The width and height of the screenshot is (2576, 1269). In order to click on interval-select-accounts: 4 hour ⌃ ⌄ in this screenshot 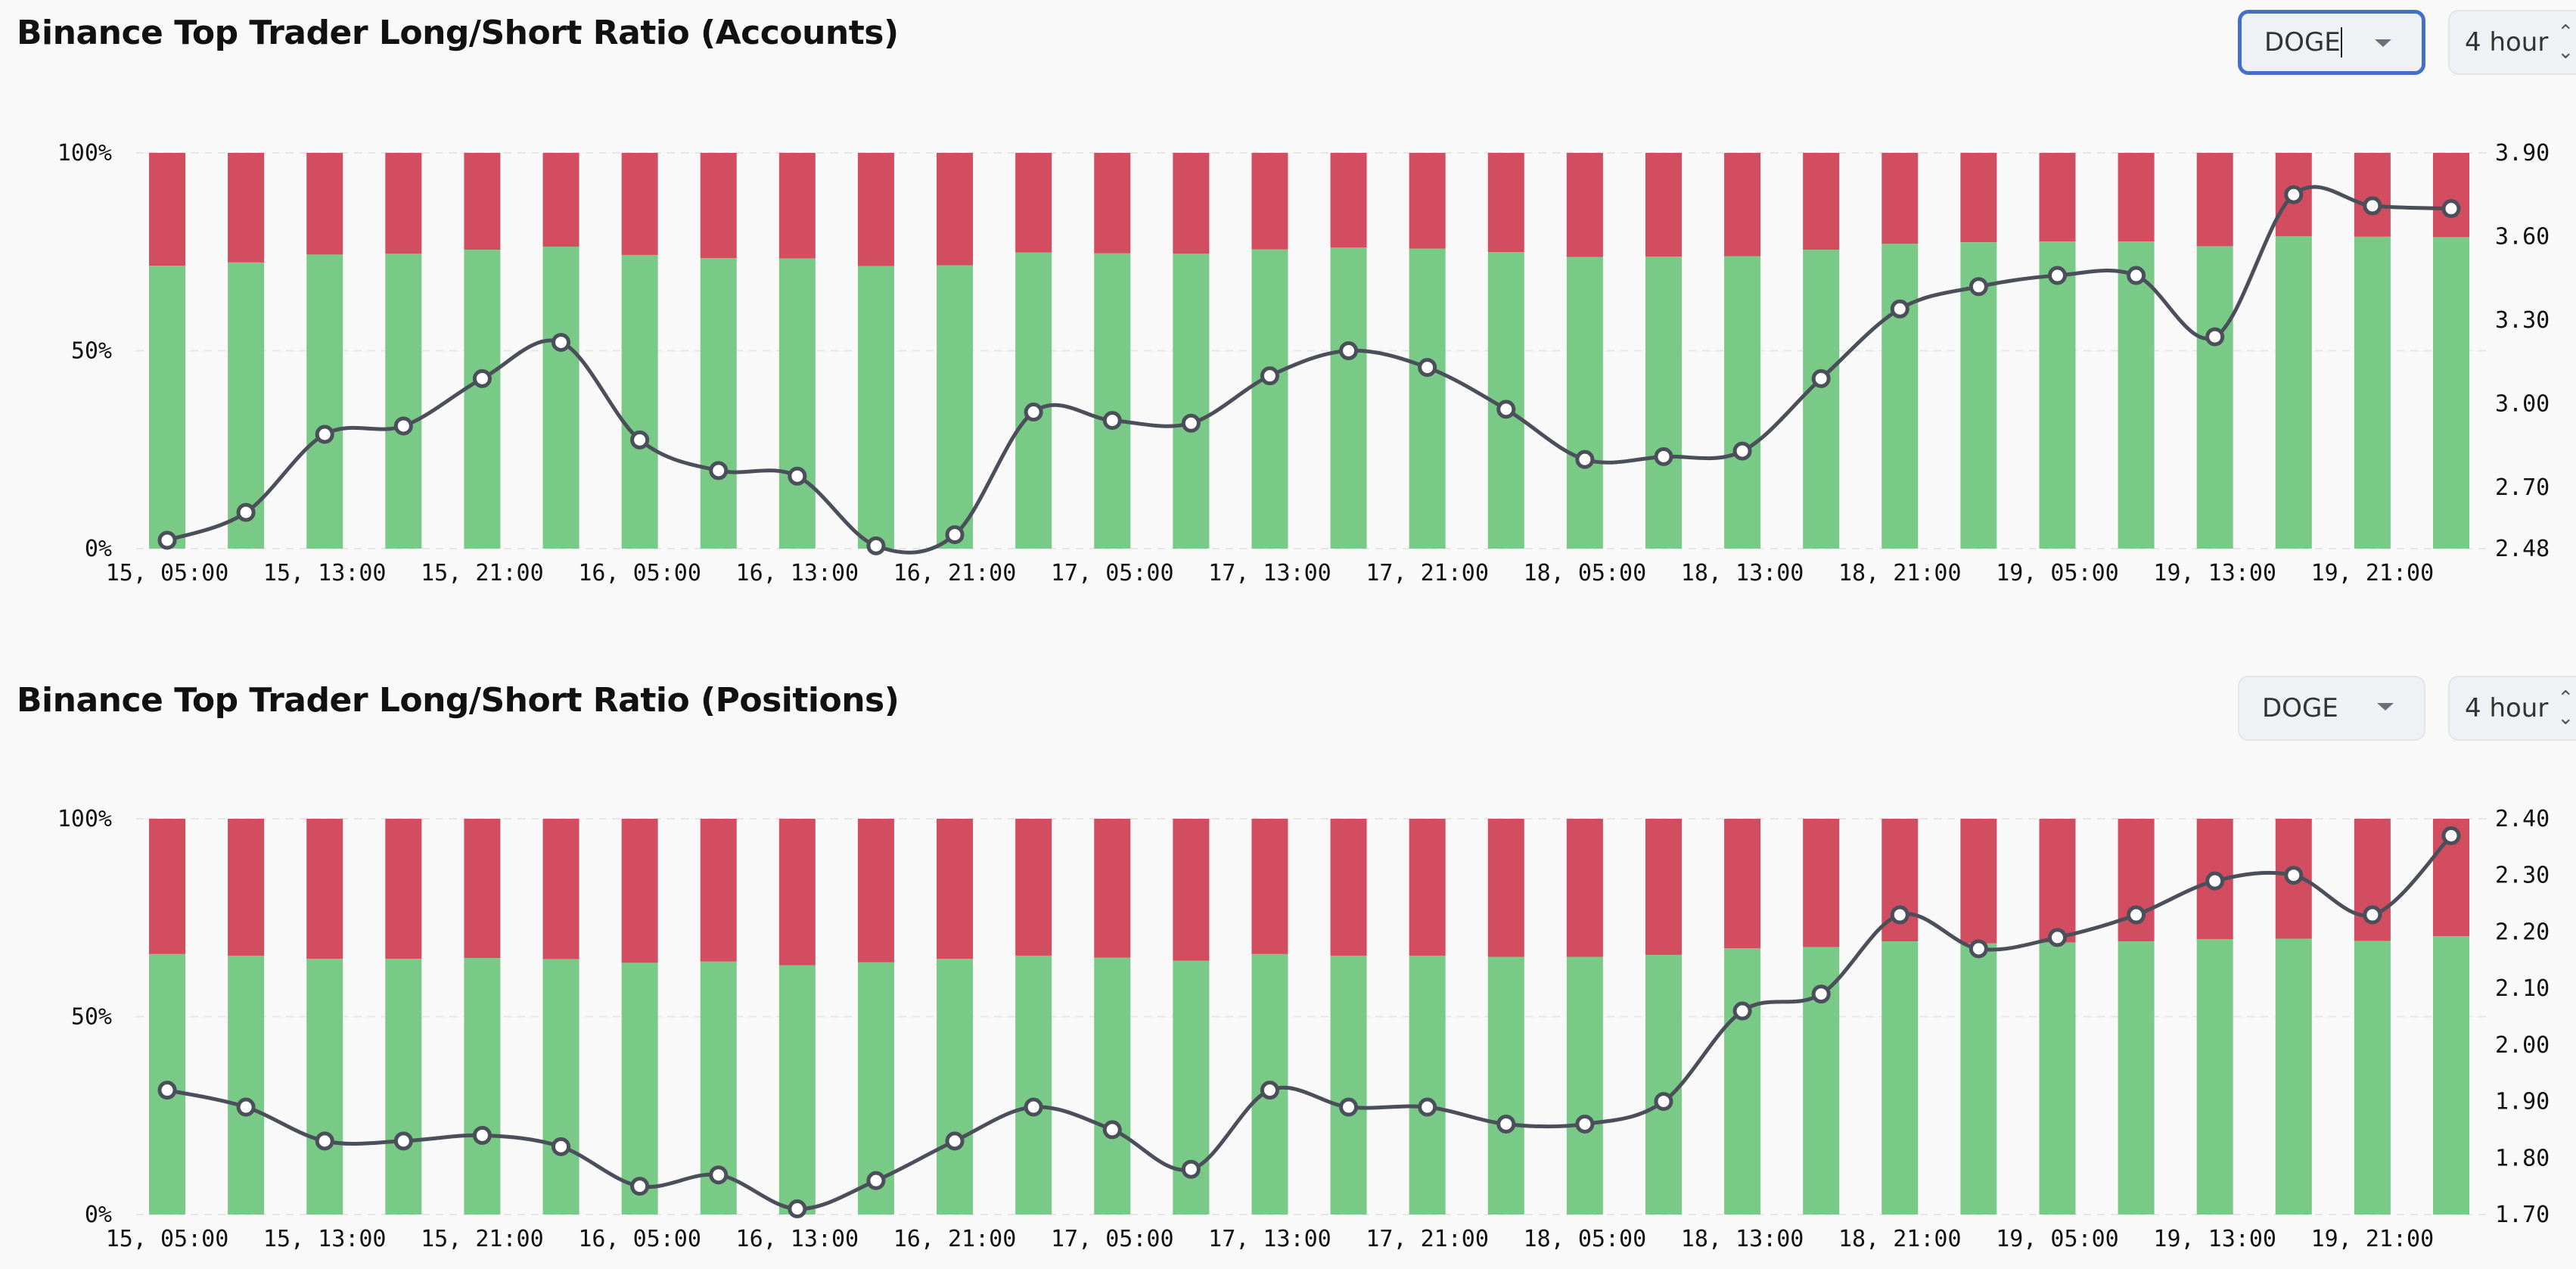, I will do `click(2512, 42)`.